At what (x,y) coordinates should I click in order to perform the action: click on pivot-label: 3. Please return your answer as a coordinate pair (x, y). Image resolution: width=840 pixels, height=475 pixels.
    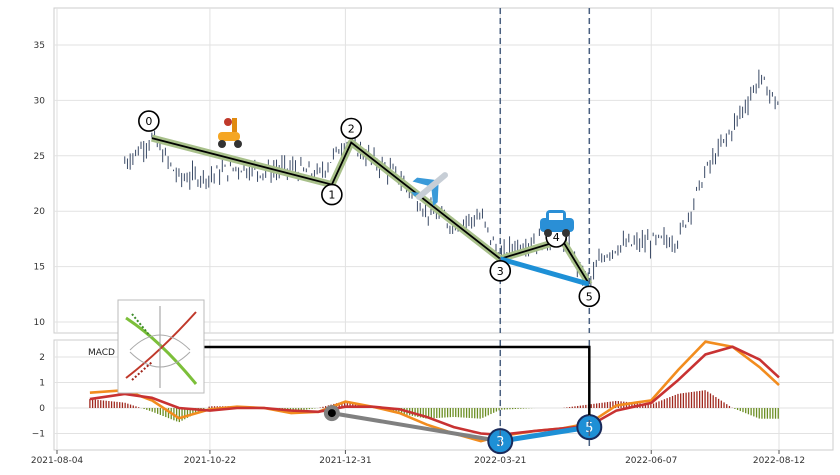
    Looking at the image, I should click on (500, 271).